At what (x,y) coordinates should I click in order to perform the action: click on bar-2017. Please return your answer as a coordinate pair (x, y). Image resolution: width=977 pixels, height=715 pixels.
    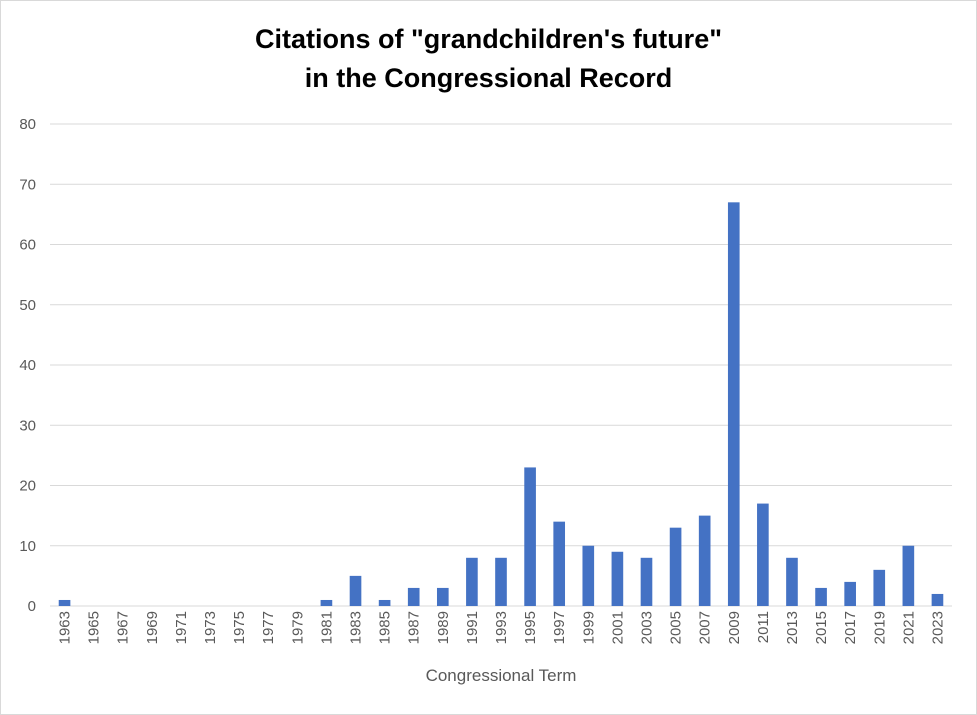
    Looking at the image, I should click on (850, 593).